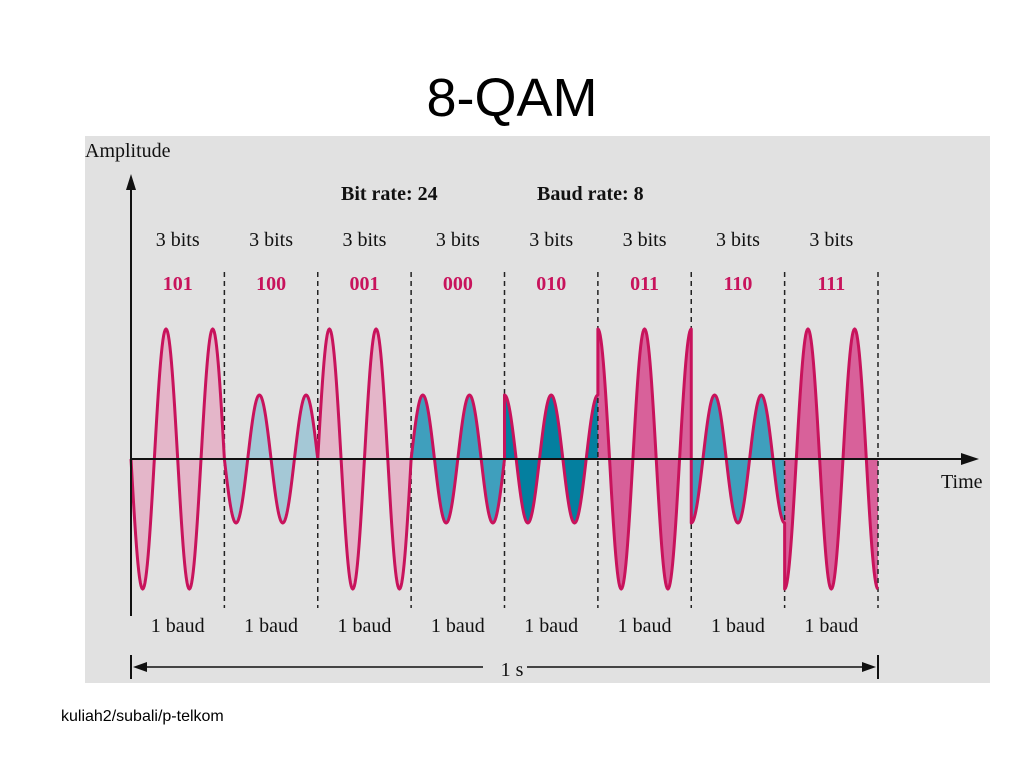 The width and height of the screenshot is (1024, 768). What do you see at coordinates (458, 284) in the screenshot?
I see `segment-bits-pattern: 000` at bounding box center [458, 284].